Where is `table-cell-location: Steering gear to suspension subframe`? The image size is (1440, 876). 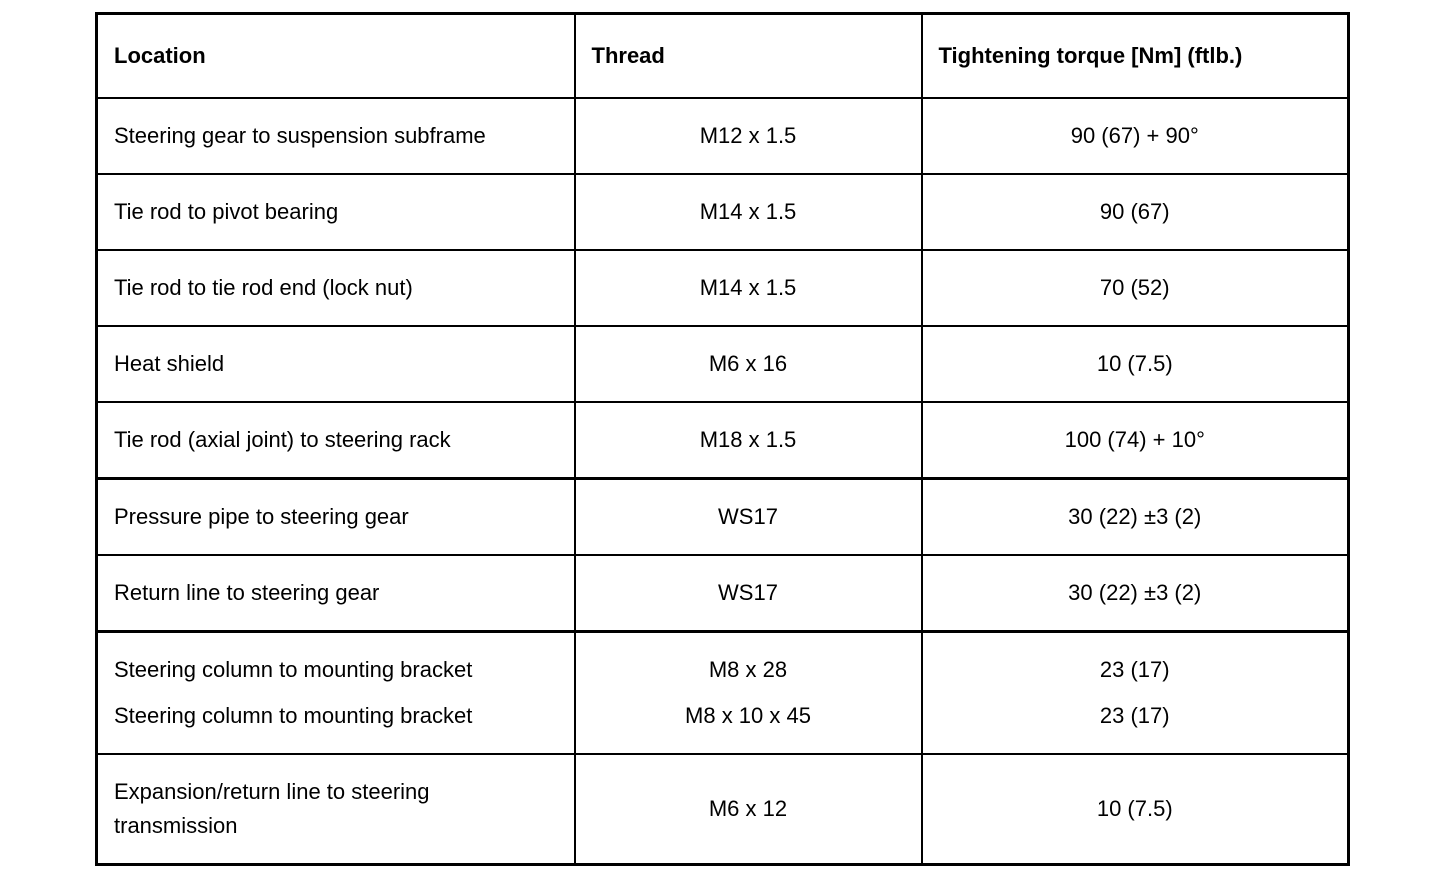
table-cell-location: Steering gear to suspension subframe is located at coordinates (335, 136).